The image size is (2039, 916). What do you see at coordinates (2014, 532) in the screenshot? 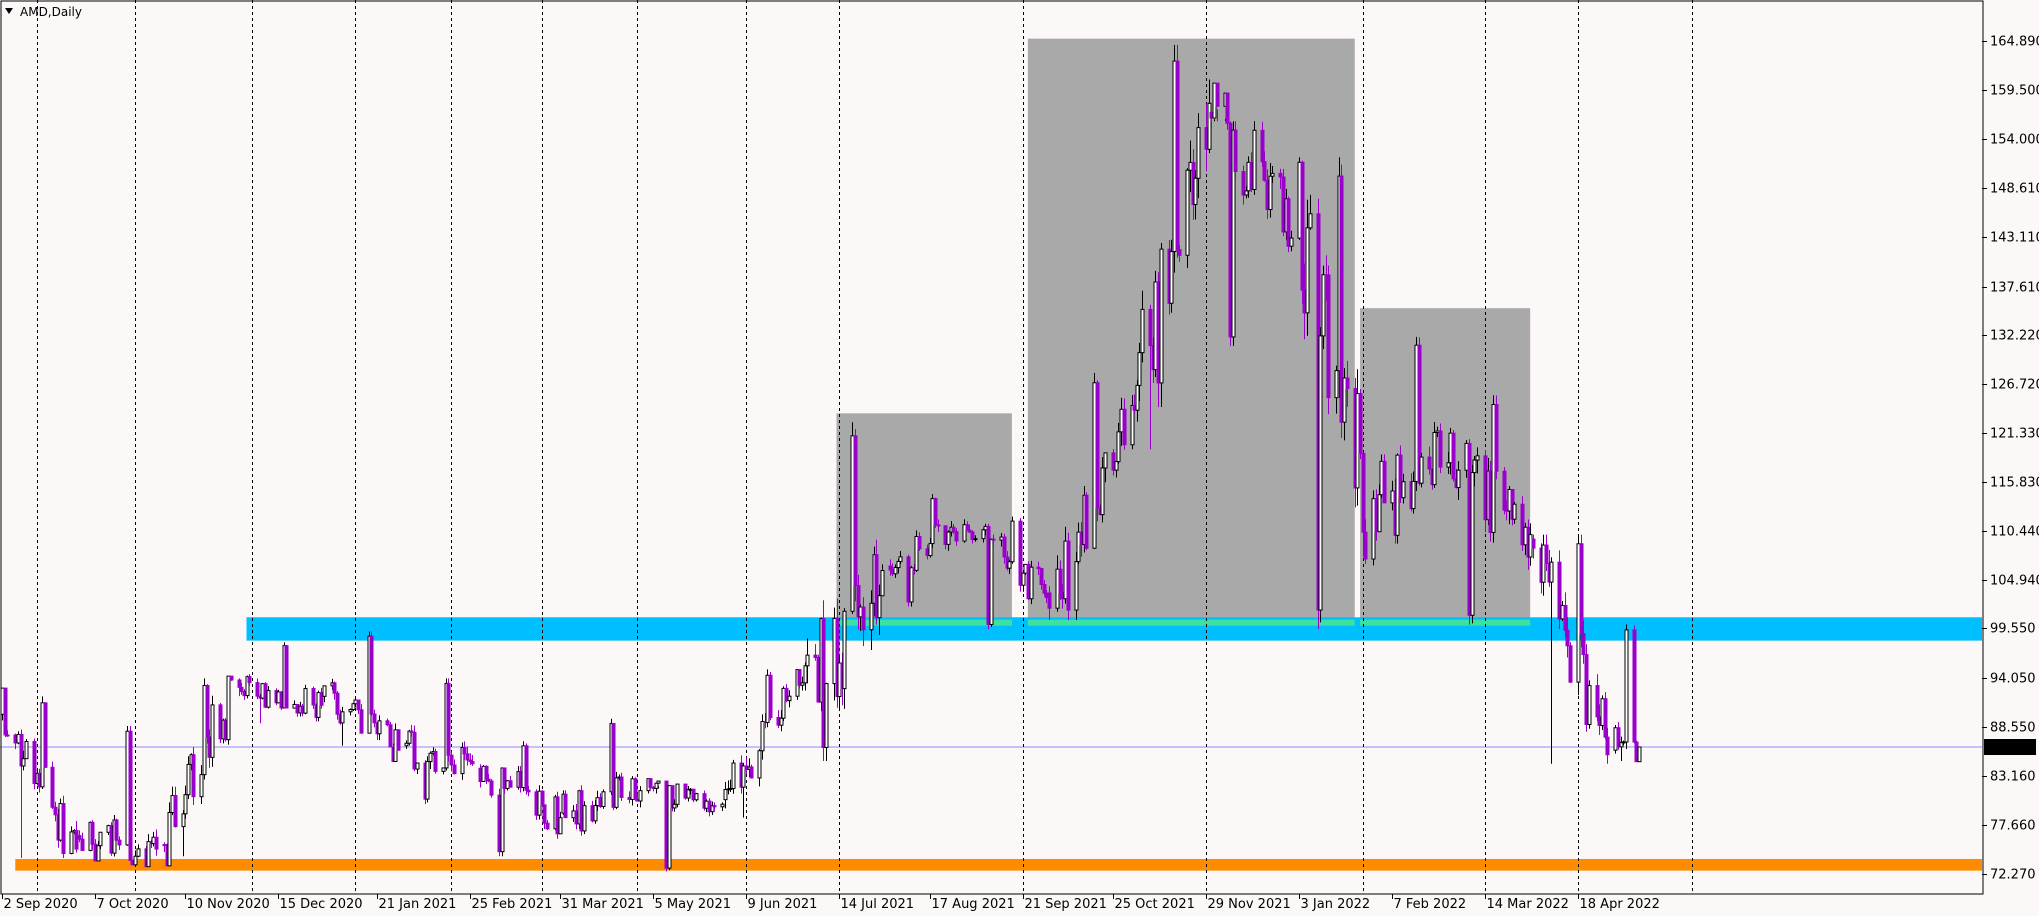
I see `y-tick-label: 110.440` at bounding box center [2014, 532].